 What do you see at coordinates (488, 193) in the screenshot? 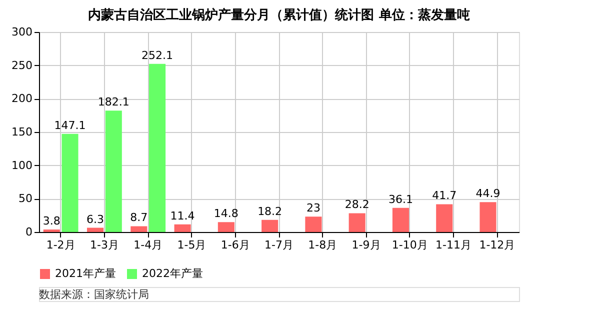
I see `data-label: 44.9` at bounding box center [488, 193].